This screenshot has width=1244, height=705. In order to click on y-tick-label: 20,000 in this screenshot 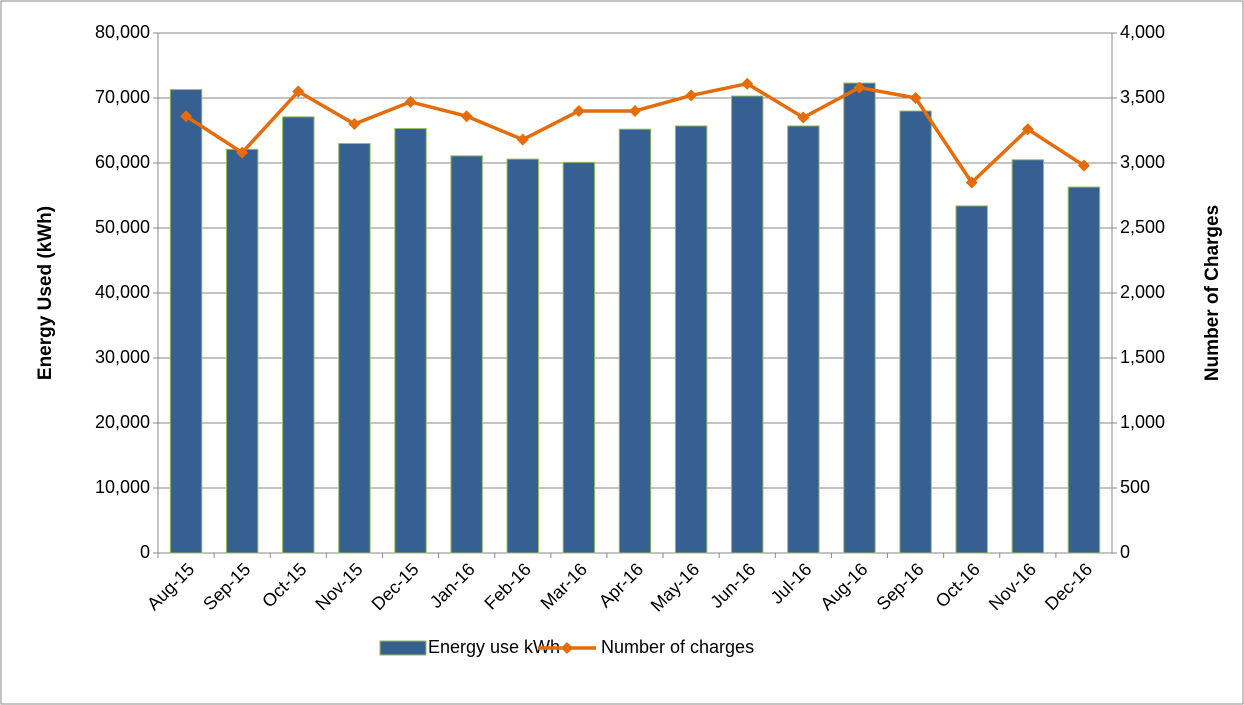, I will do `click(122, 422)`.